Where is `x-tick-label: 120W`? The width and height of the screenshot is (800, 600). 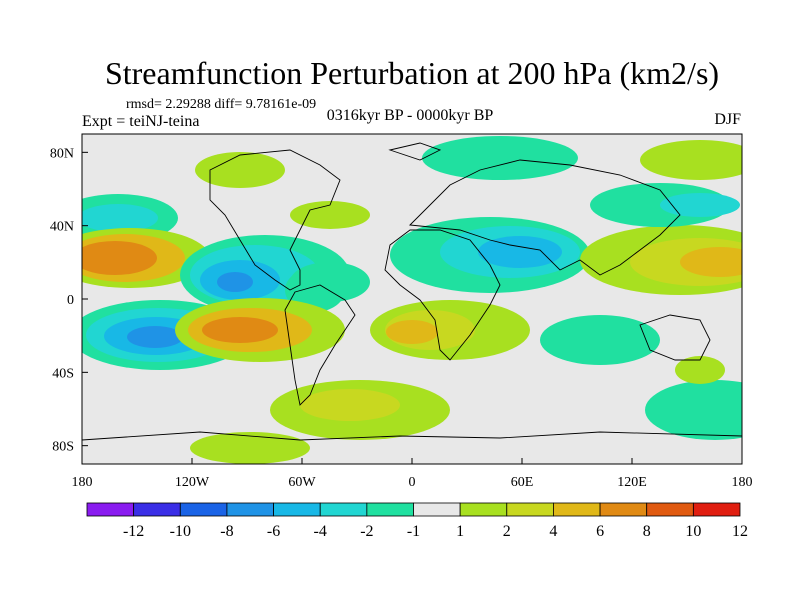 x-tick-label: 120W is located at coordinates (192, 482).